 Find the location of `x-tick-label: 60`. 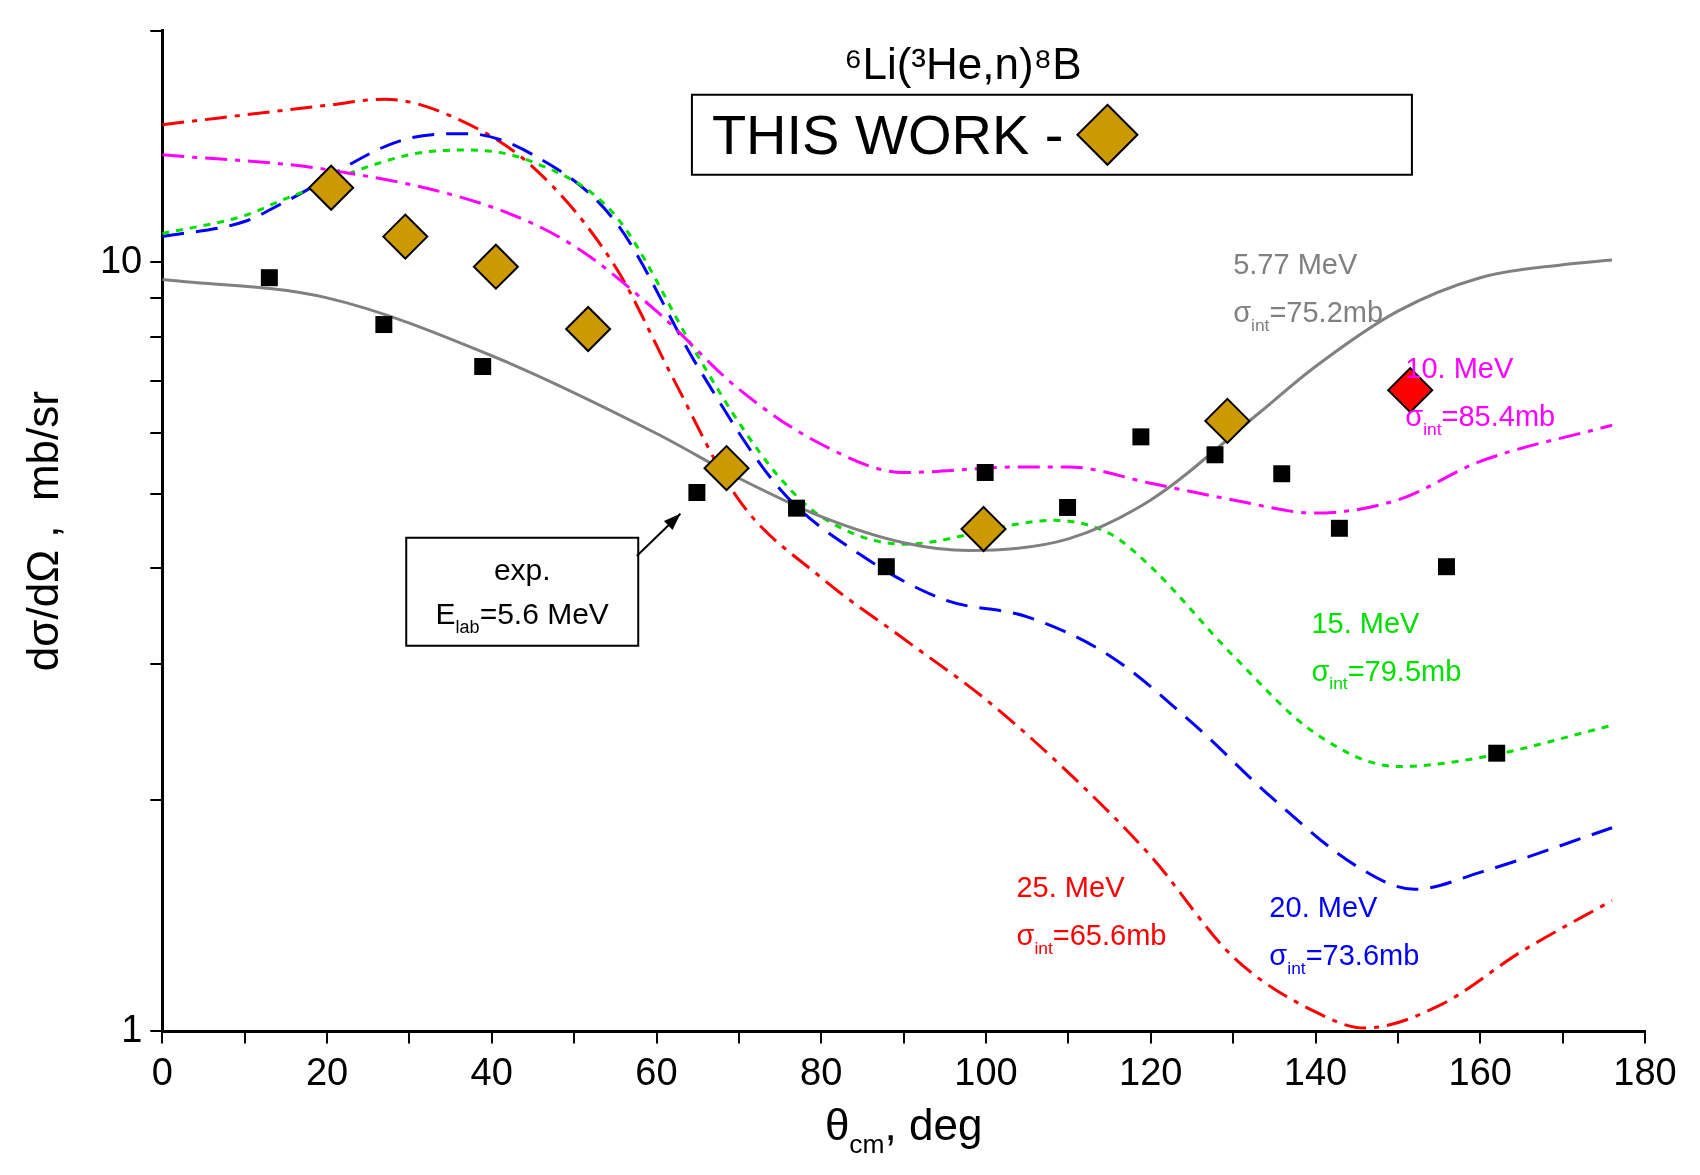

x-tick-label: 60 is located at coordinates (656, 1071).